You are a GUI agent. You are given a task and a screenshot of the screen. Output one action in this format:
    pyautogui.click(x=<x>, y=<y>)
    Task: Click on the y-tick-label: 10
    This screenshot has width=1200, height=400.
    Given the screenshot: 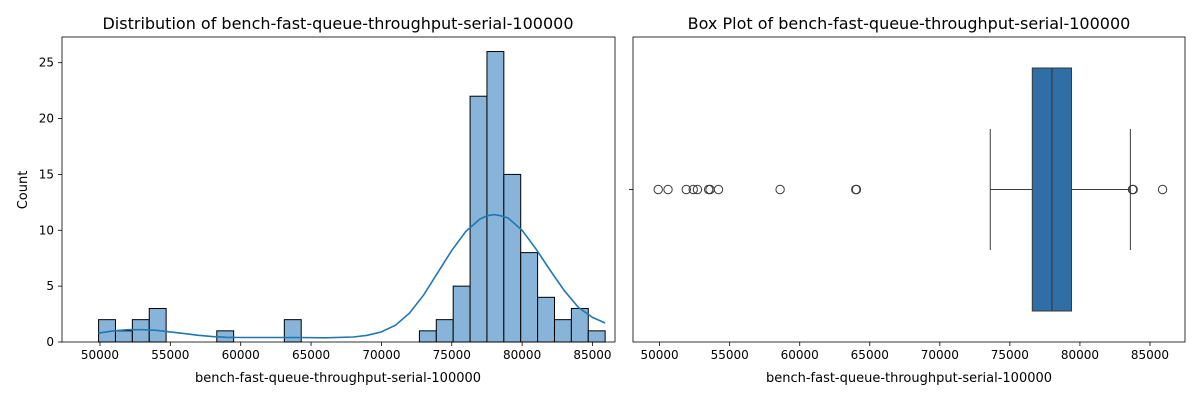 What is the action you would take?
    pyautogui.click(x=46, y=230)
    